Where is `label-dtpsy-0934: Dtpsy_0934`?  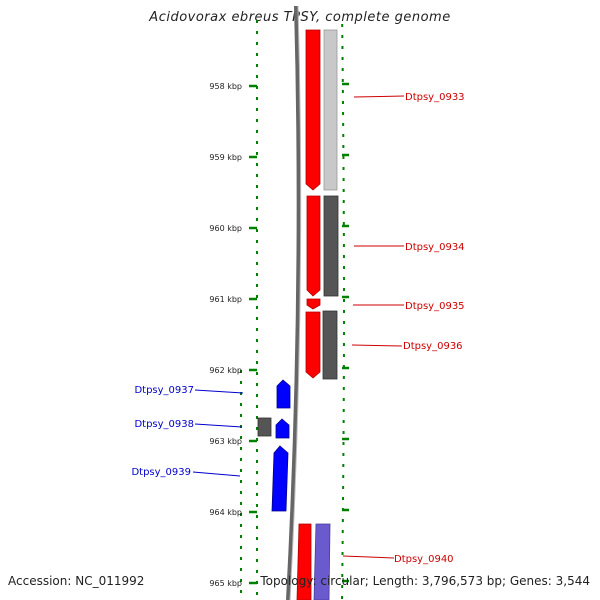 label-dtpsy-0934: Dtpsy_0934 is located at coordinates (435, 247).